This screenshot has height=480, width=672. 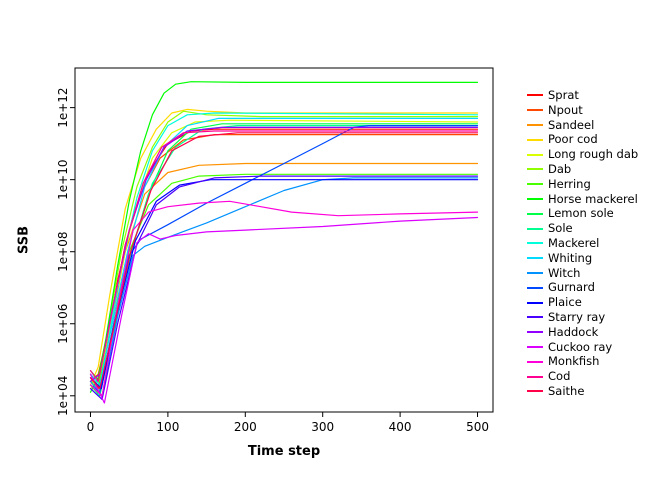 I want to click on x-tick-label: 100, so click(x=167, y=427).